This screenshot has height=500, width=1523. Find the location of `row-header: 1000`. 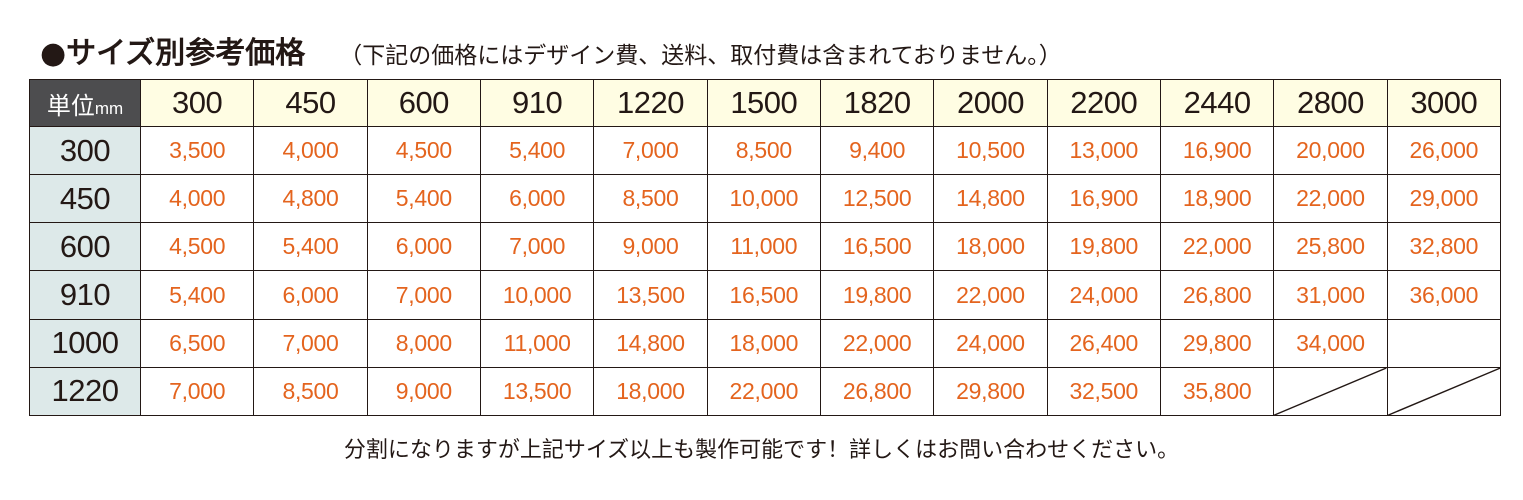

row-header: 1000 is located at coordinates (85, 343).